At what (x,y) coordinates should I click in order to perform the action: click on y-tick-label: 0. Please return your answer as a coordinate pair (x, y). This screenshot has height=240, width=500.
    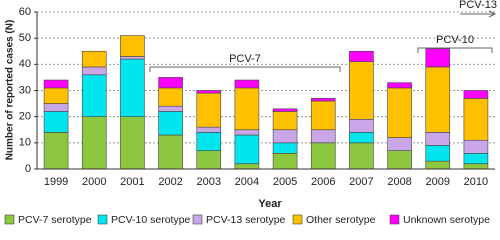
    Looking at the image, I should click on (28, 169).